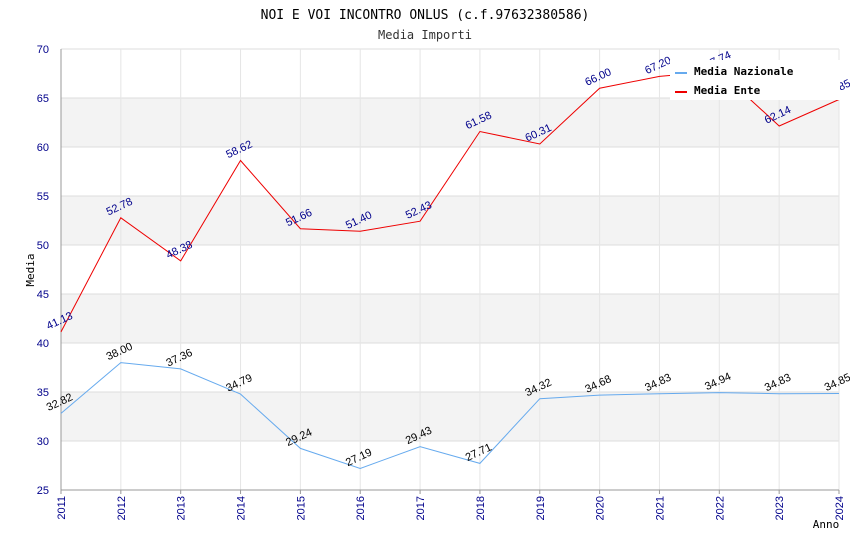 Image resolution: width=850 pixels, height=550 pixels. I want to click on x-axis-title: Anno, so click(826, 524).